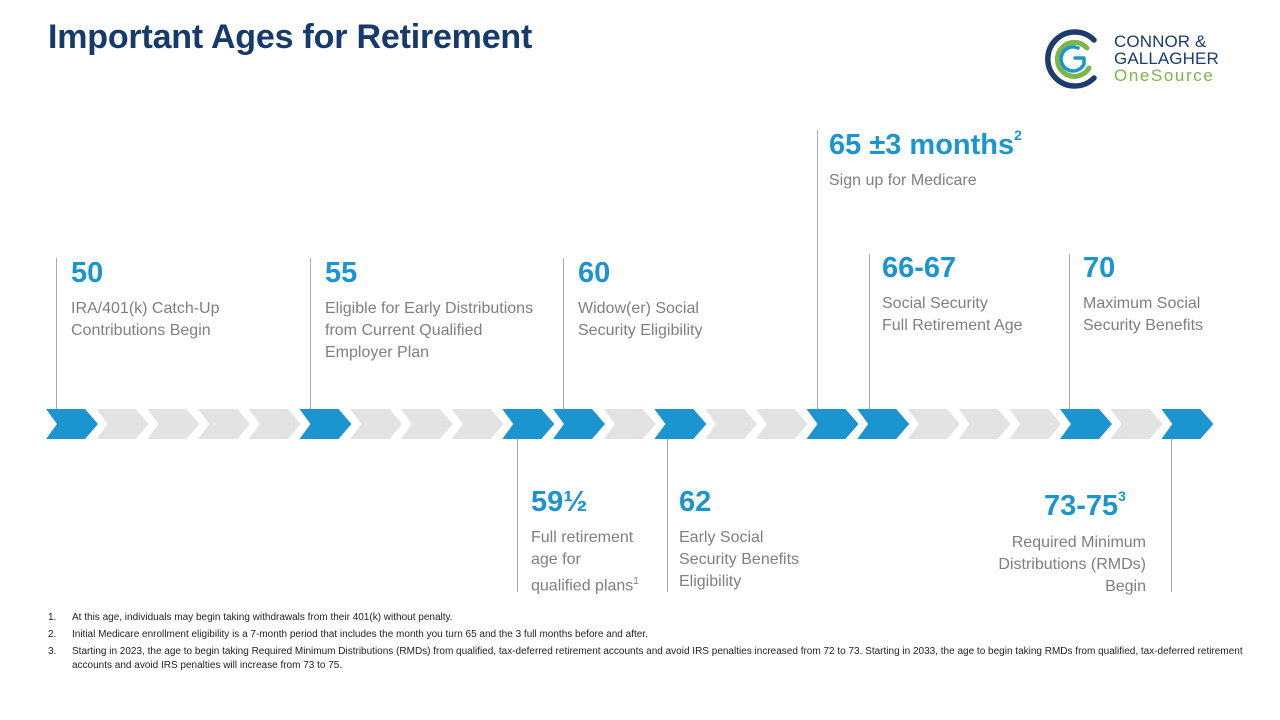 The width and height of the screenshot is (1280, 720). I want to click on connector-line-59-half, so click(517, 515).